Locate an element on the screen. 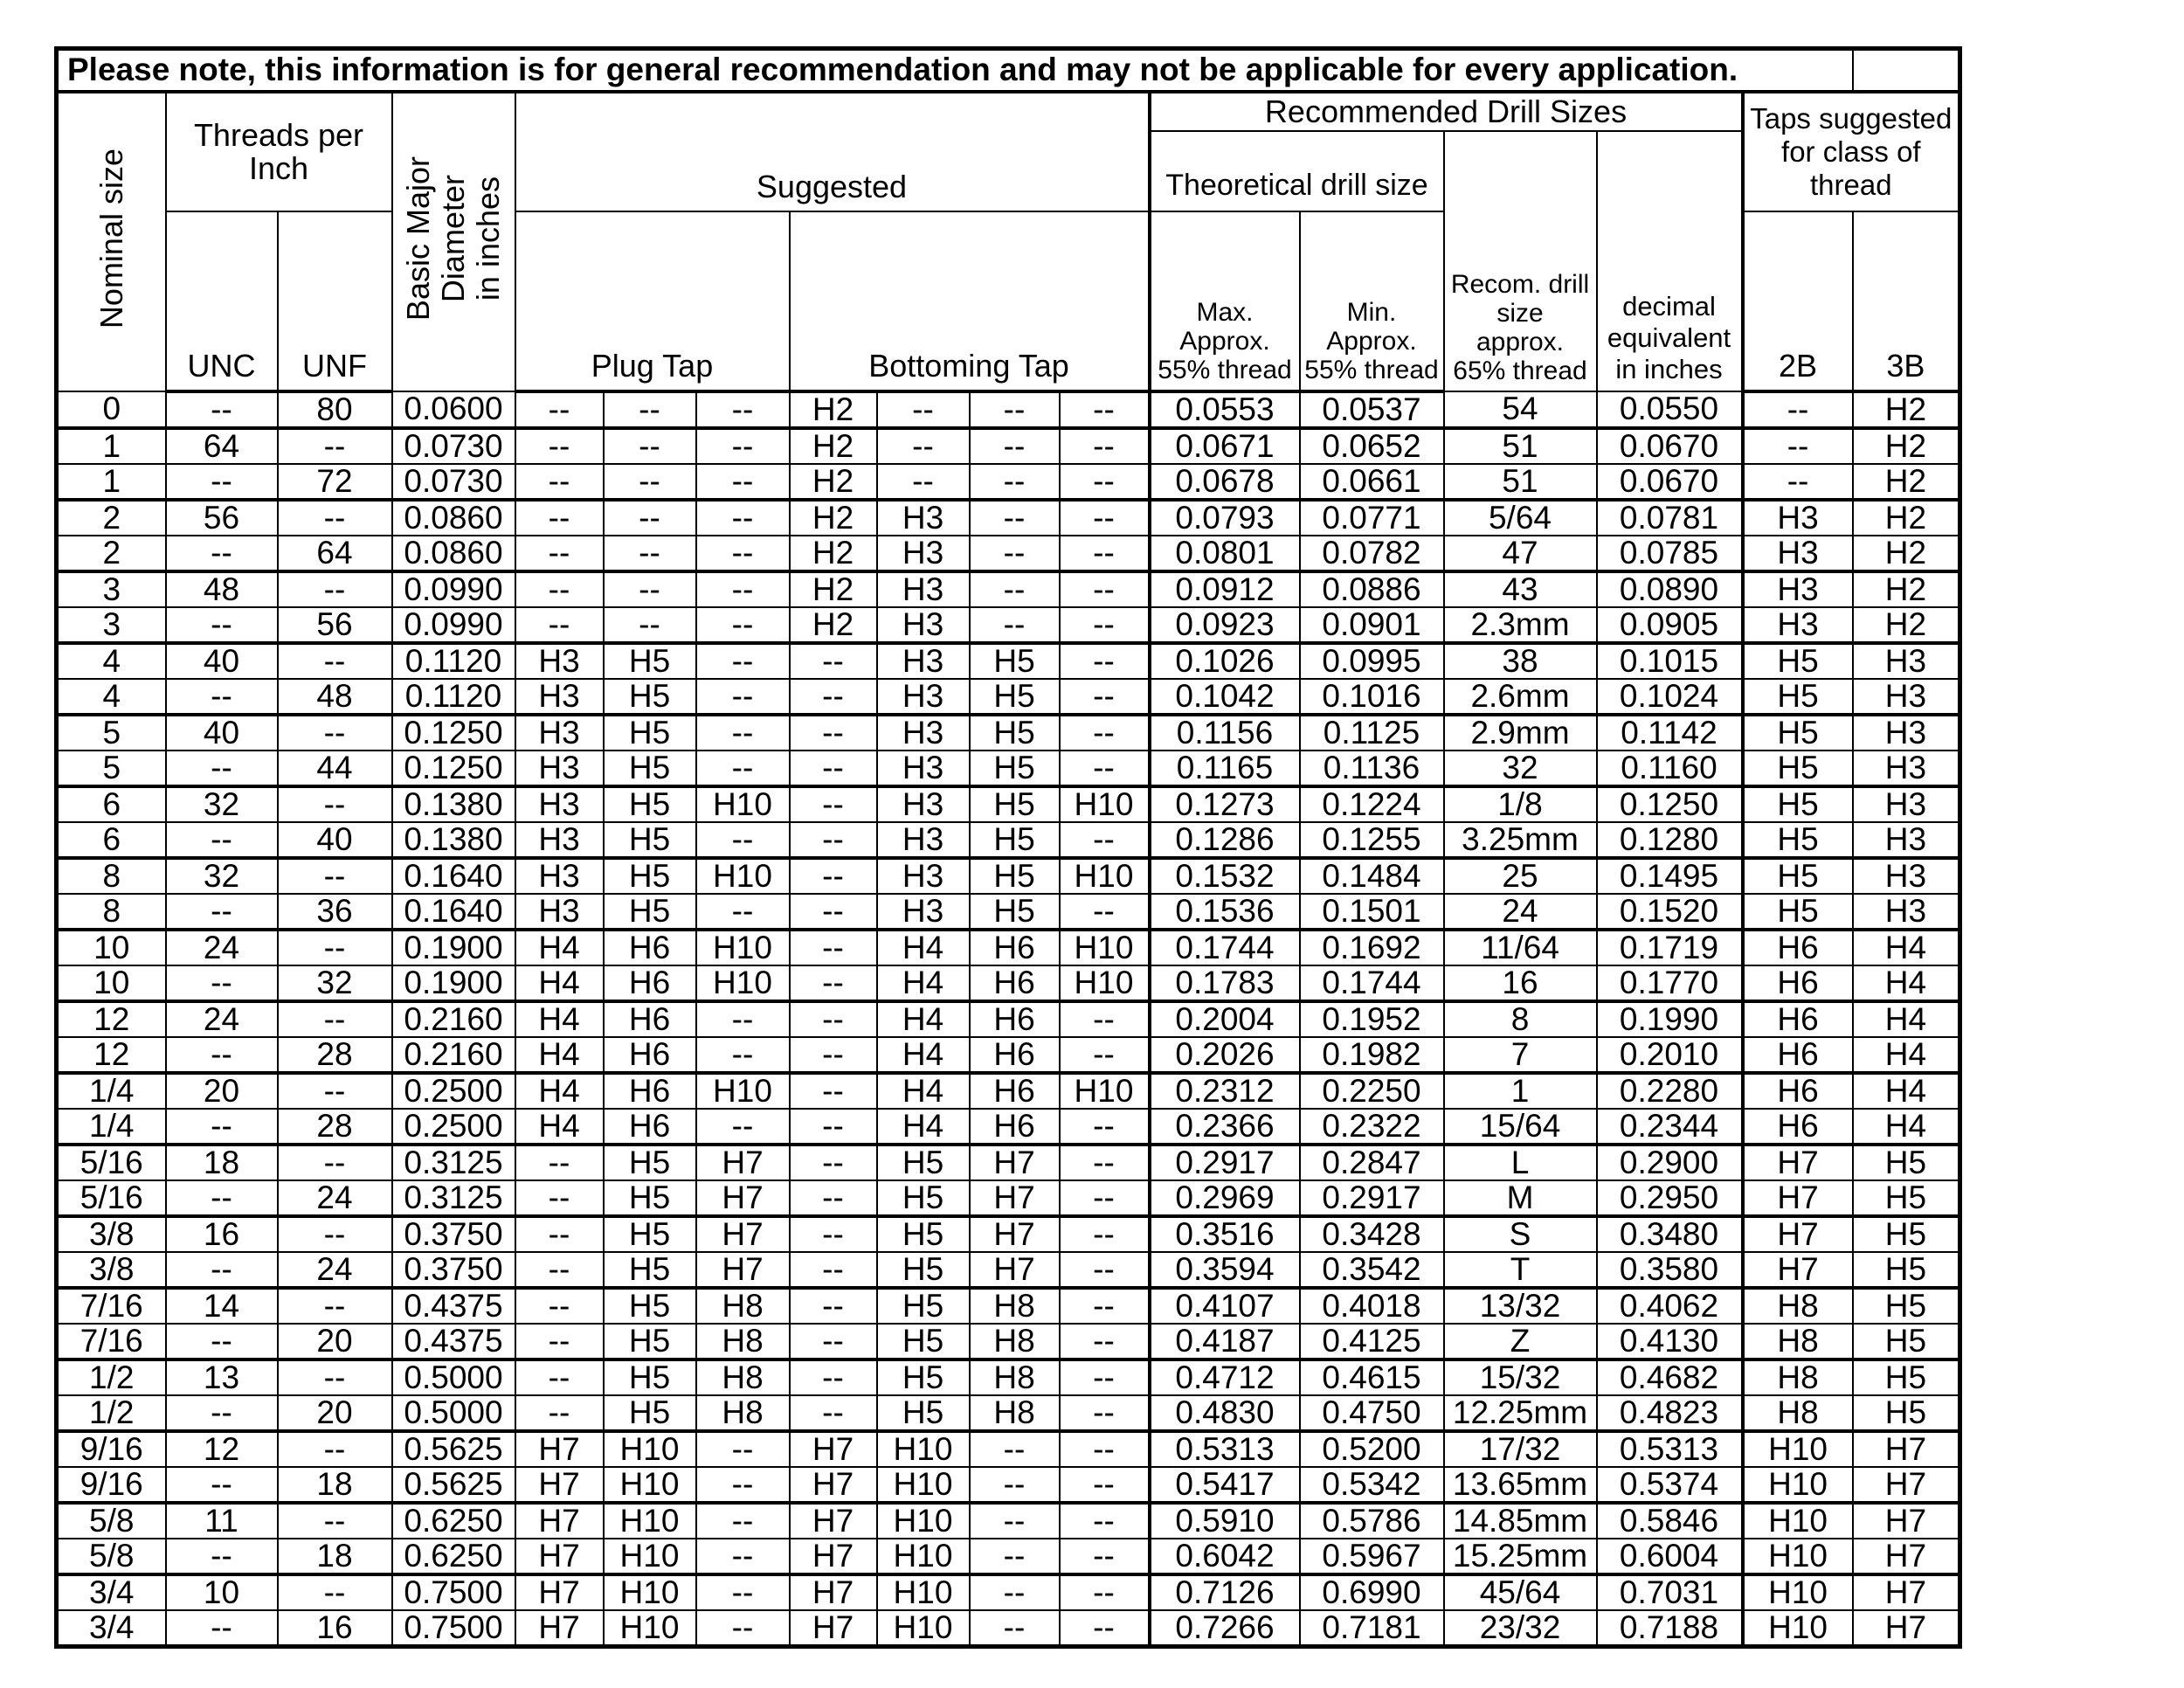 This screenshot has height=1688, width=2184. table-cell: 0.0678 is located at coordinates (1224, 482).